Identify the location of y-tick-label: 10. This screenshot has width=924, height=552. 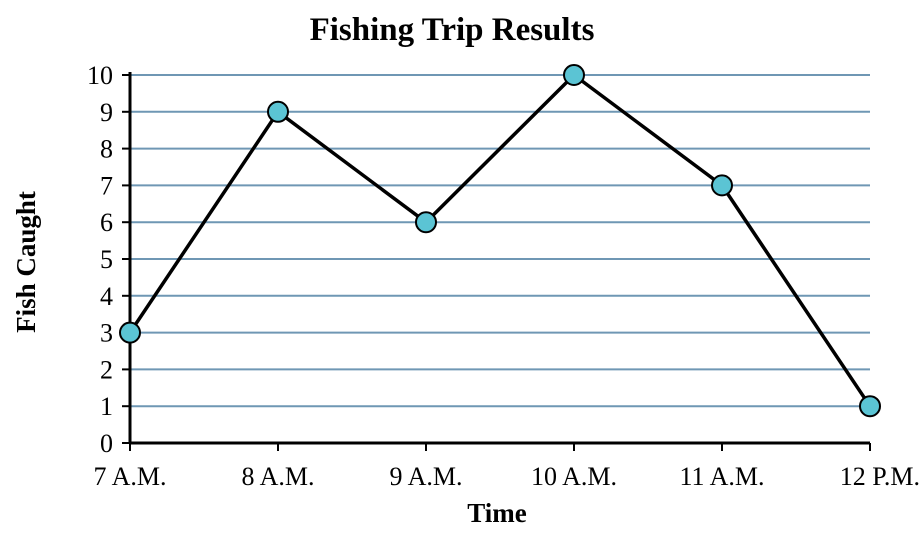
(100, 75).